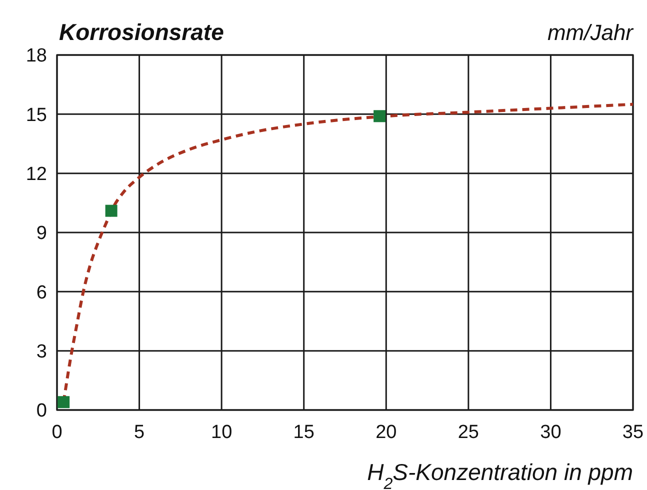 This screenshot has height=490, width=647. I want to click on x-tick-label: 30, so click(551, 432).